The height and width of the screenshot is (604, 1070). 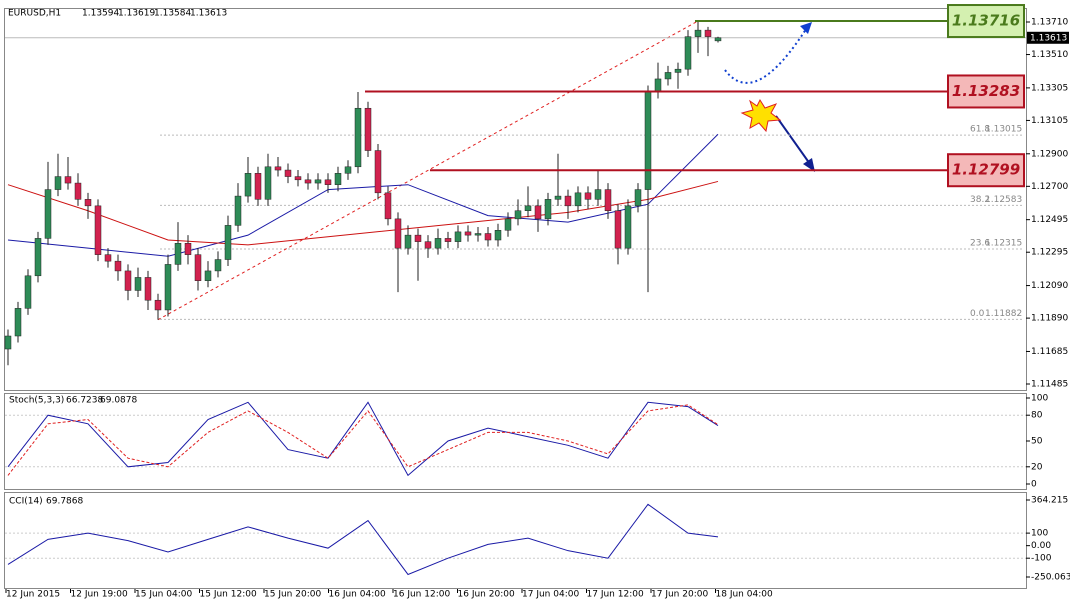 I want to click on y-tick-label: 0.00, so click(x=1041, y=546).